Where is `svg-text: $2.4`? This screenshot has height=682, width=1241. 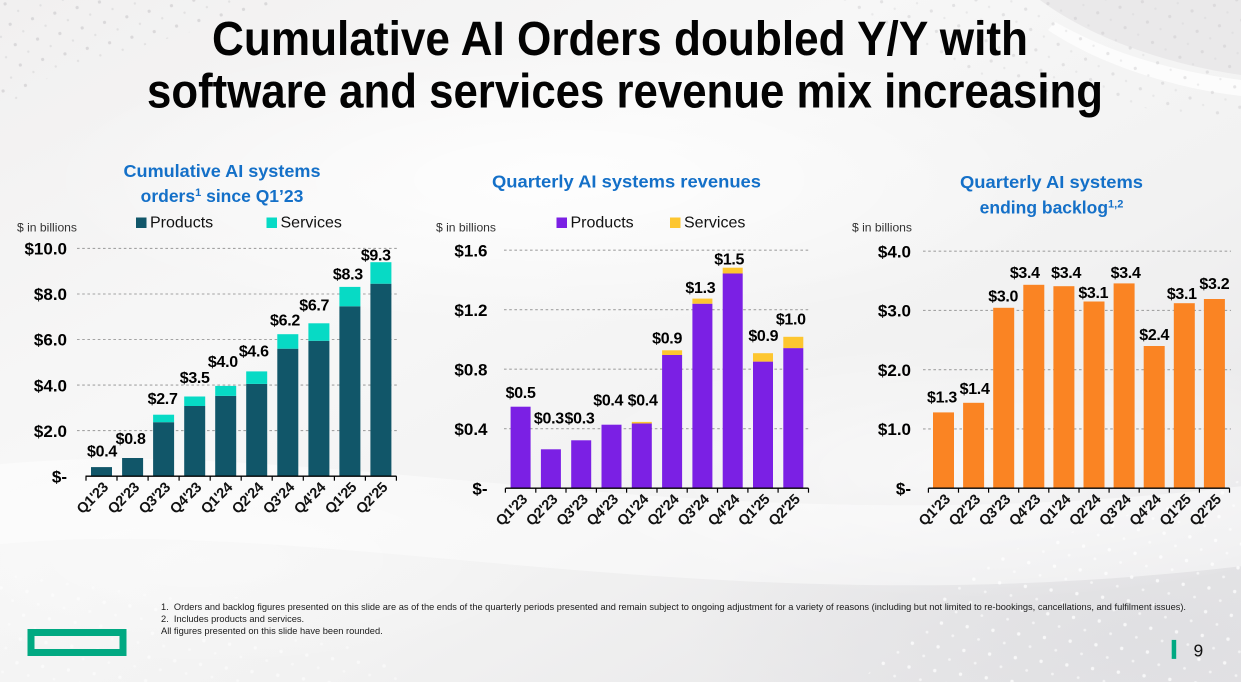 svg-text: $2.4 is located at coordinates (1154, 335).